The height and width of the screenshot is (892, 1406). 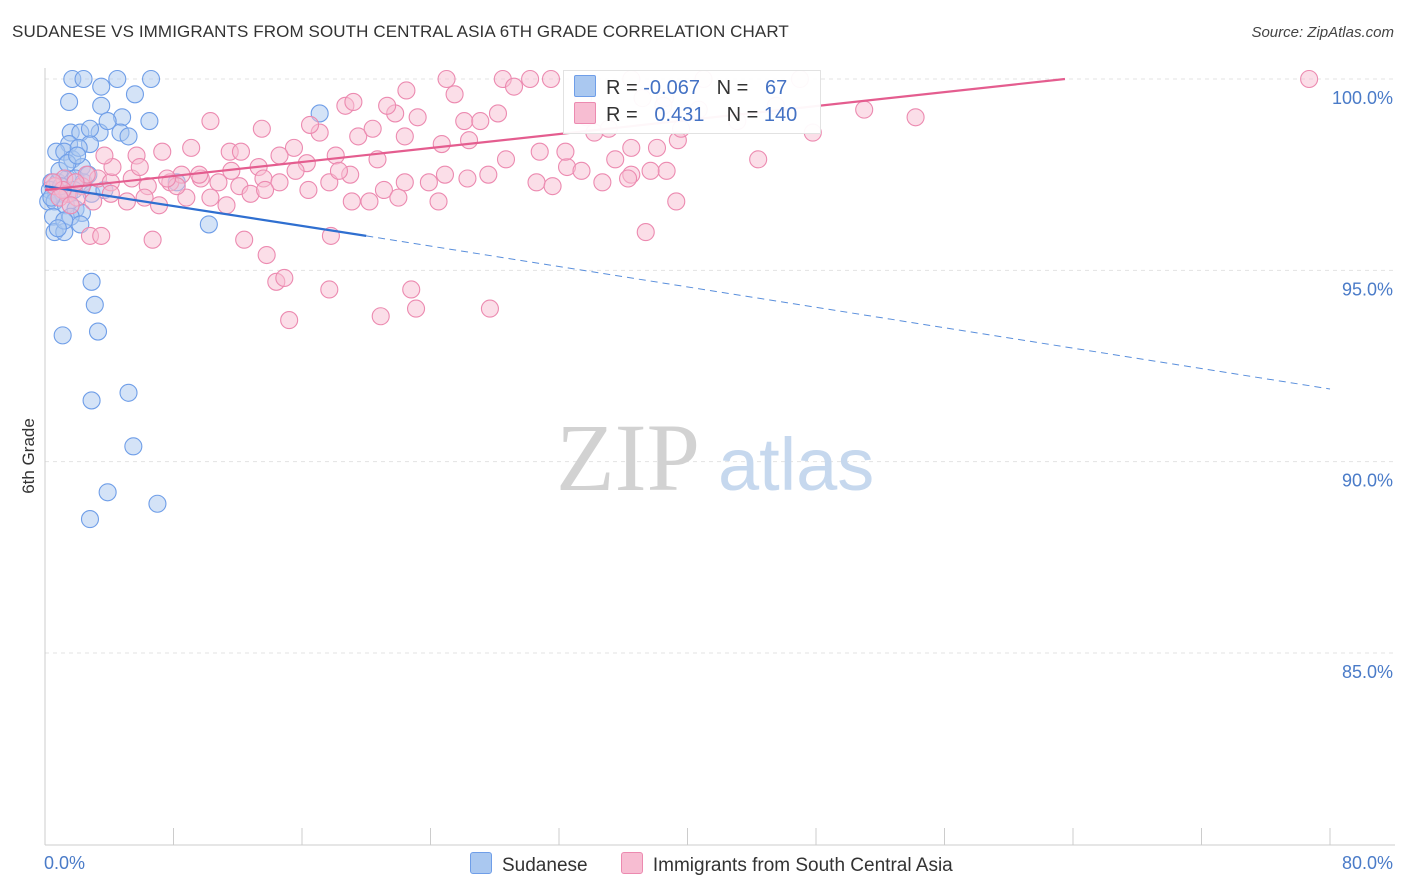 I want to click on y-axis-title: 6th Grade, so click(x=28, y=456).